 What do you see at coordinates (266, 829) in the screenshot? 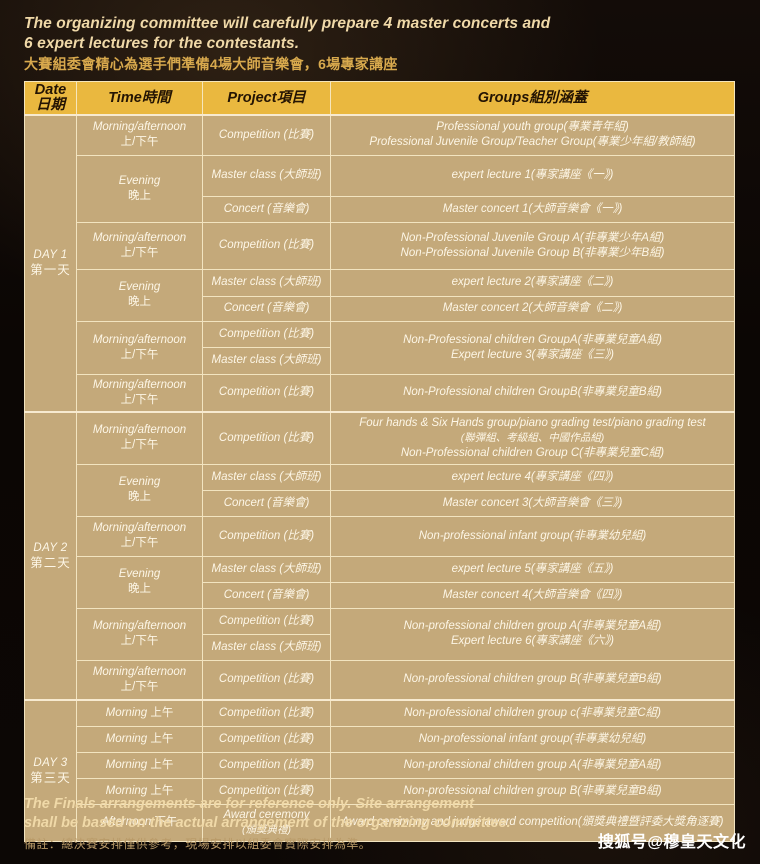
I see `project-sublabel: (頒獎典禮)` at bounding box center [266, 829].